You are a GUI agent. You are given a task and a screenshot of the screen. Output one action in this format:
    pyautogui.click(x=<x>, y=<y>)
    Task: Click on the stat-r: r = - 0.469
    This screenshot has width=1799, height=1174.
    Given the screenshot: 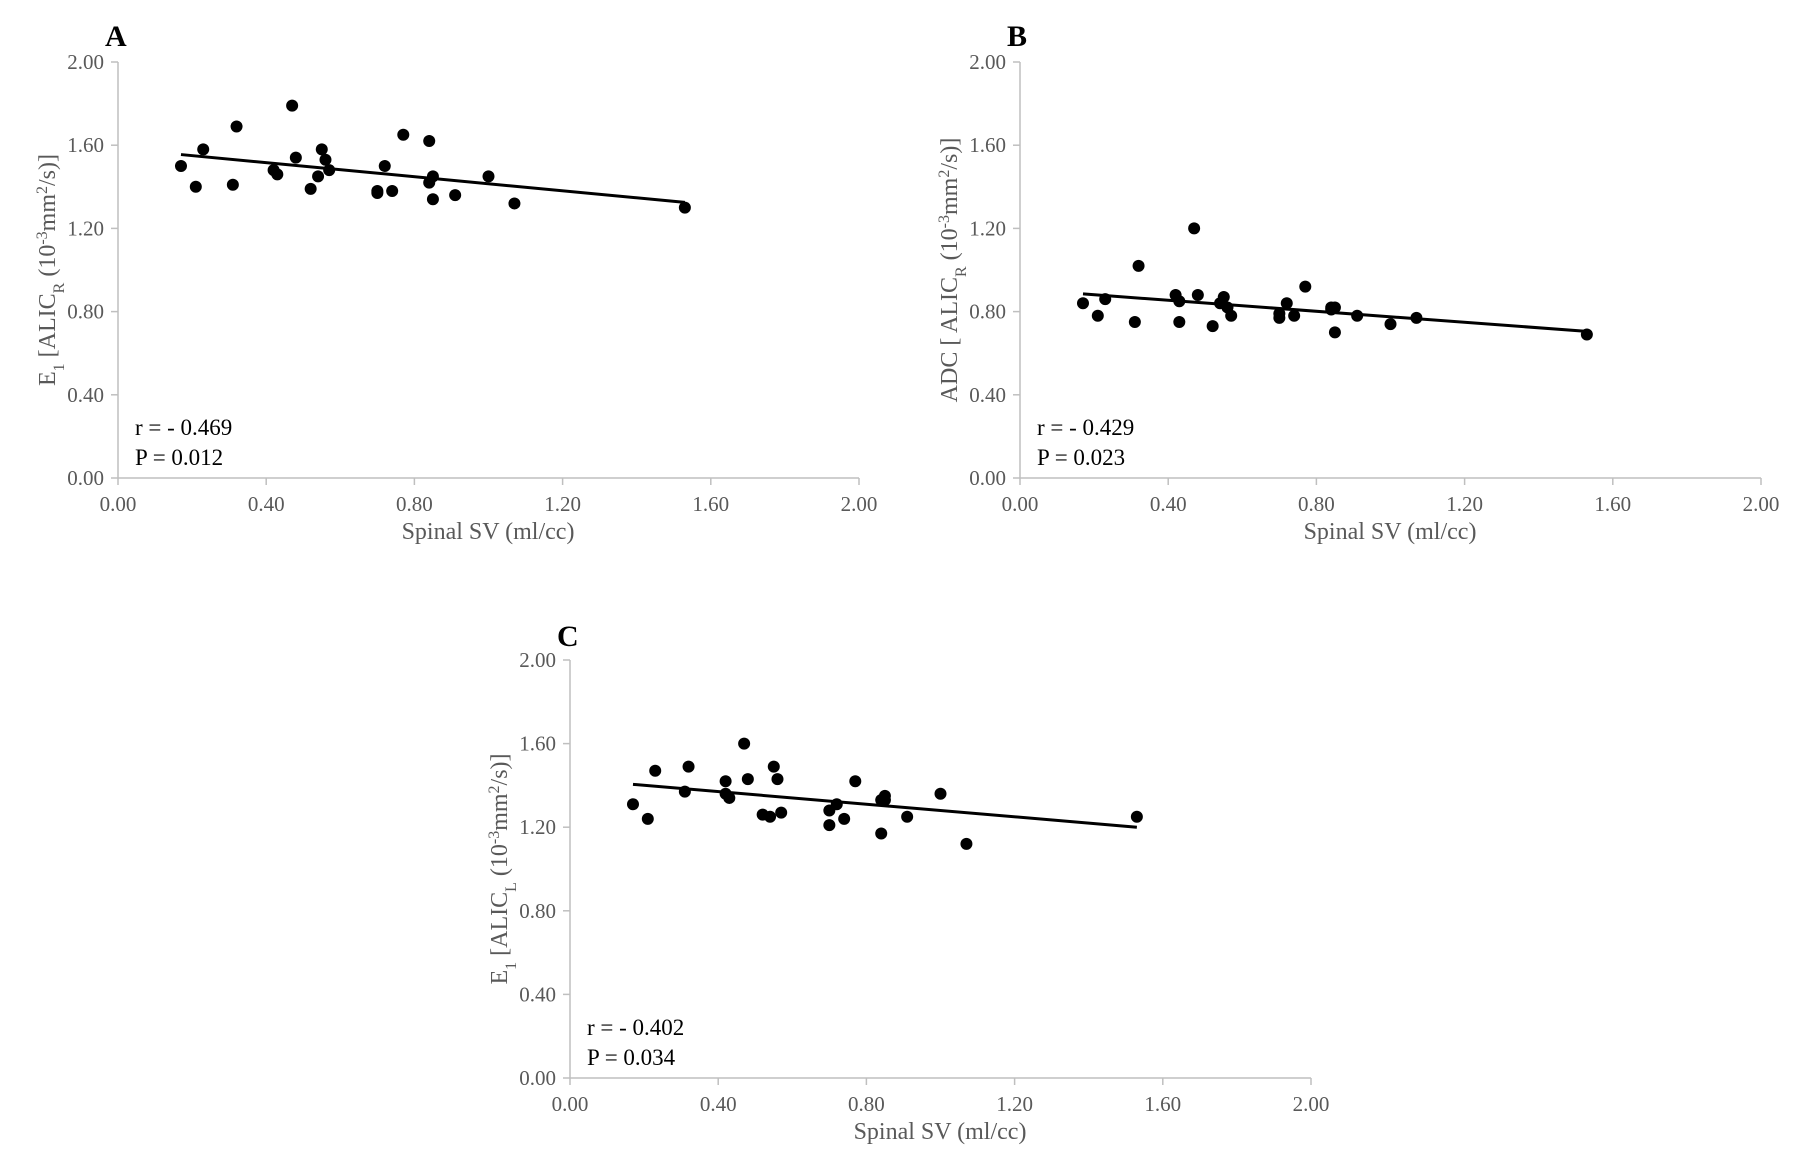 What is the action you would take?
    pyautogui.click(x=183, y=427)
    